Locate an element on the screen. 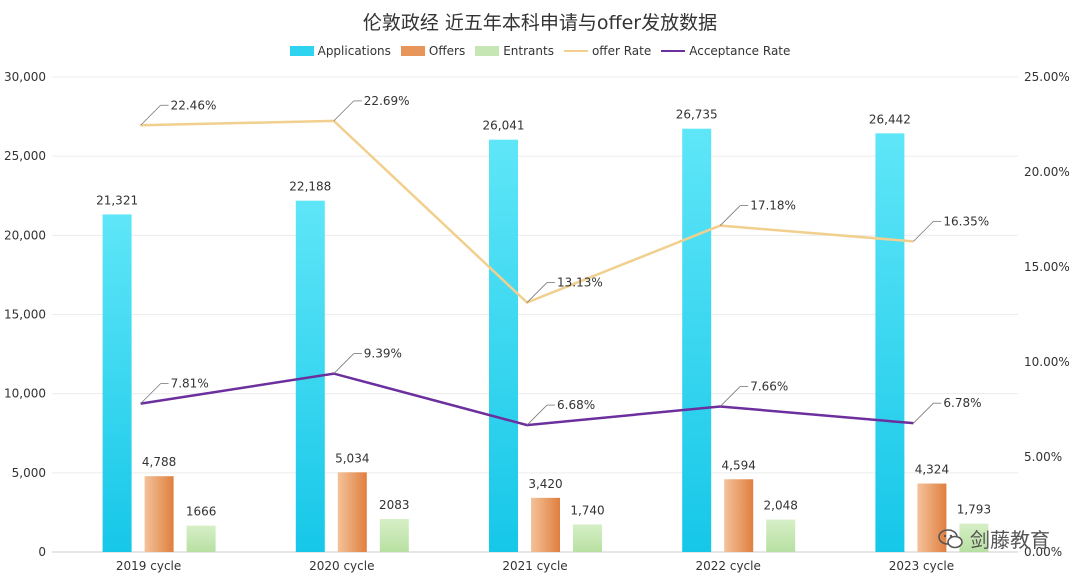 The width and height of the screenshot is (1080, 583). y-tick-label-left: 10,000 is located at coordinates (25, 394).